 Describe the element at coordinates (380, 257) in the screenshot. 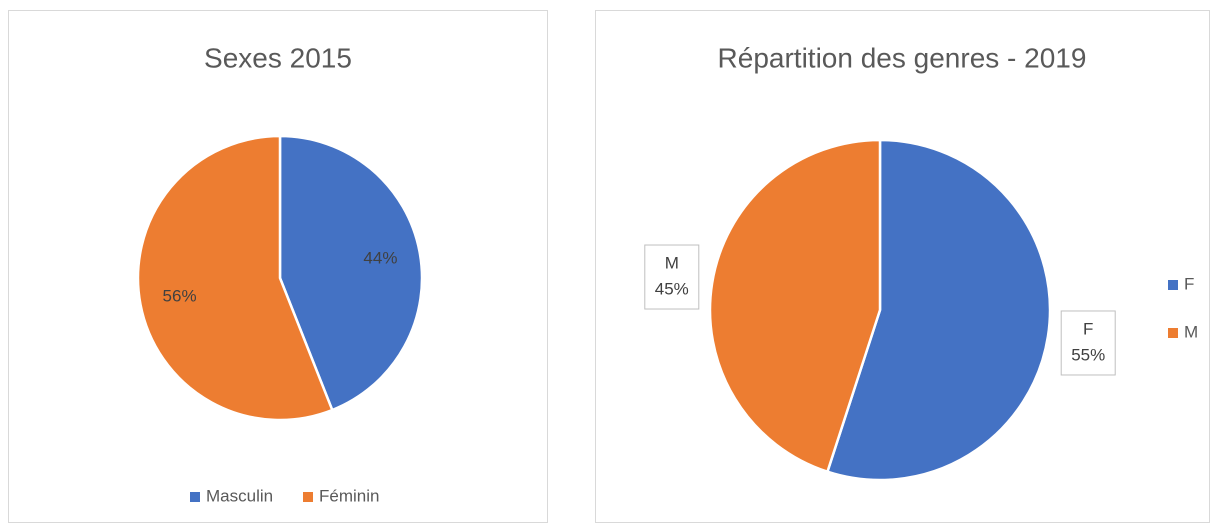

I see `data-label: 44%` at that location.